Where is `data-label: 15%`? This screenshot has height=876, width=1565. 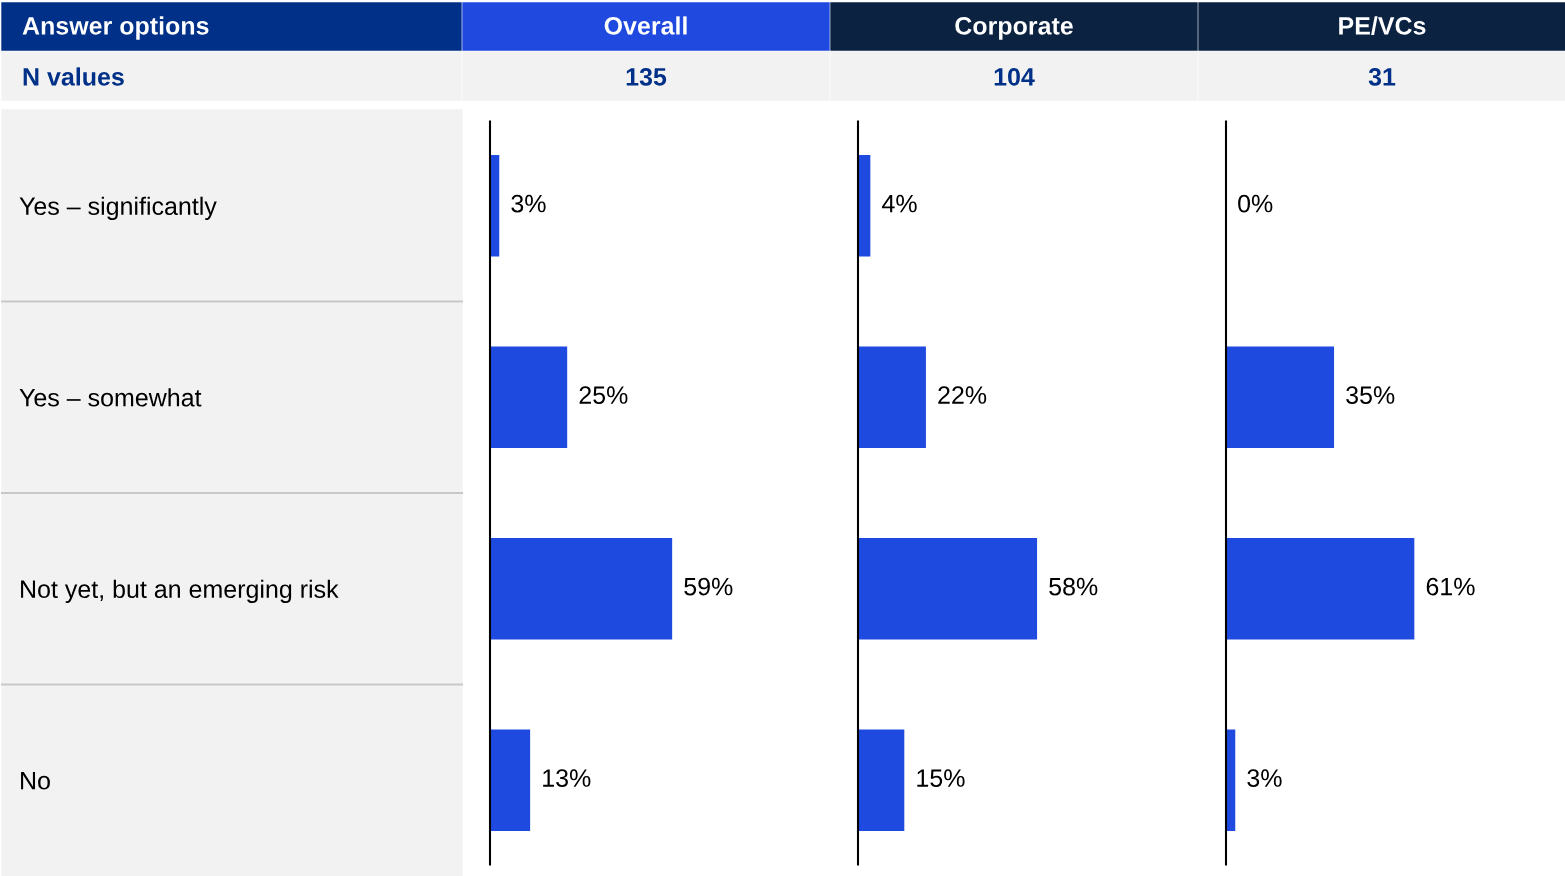
data-label: 15% is located at coordinates (941, 778).